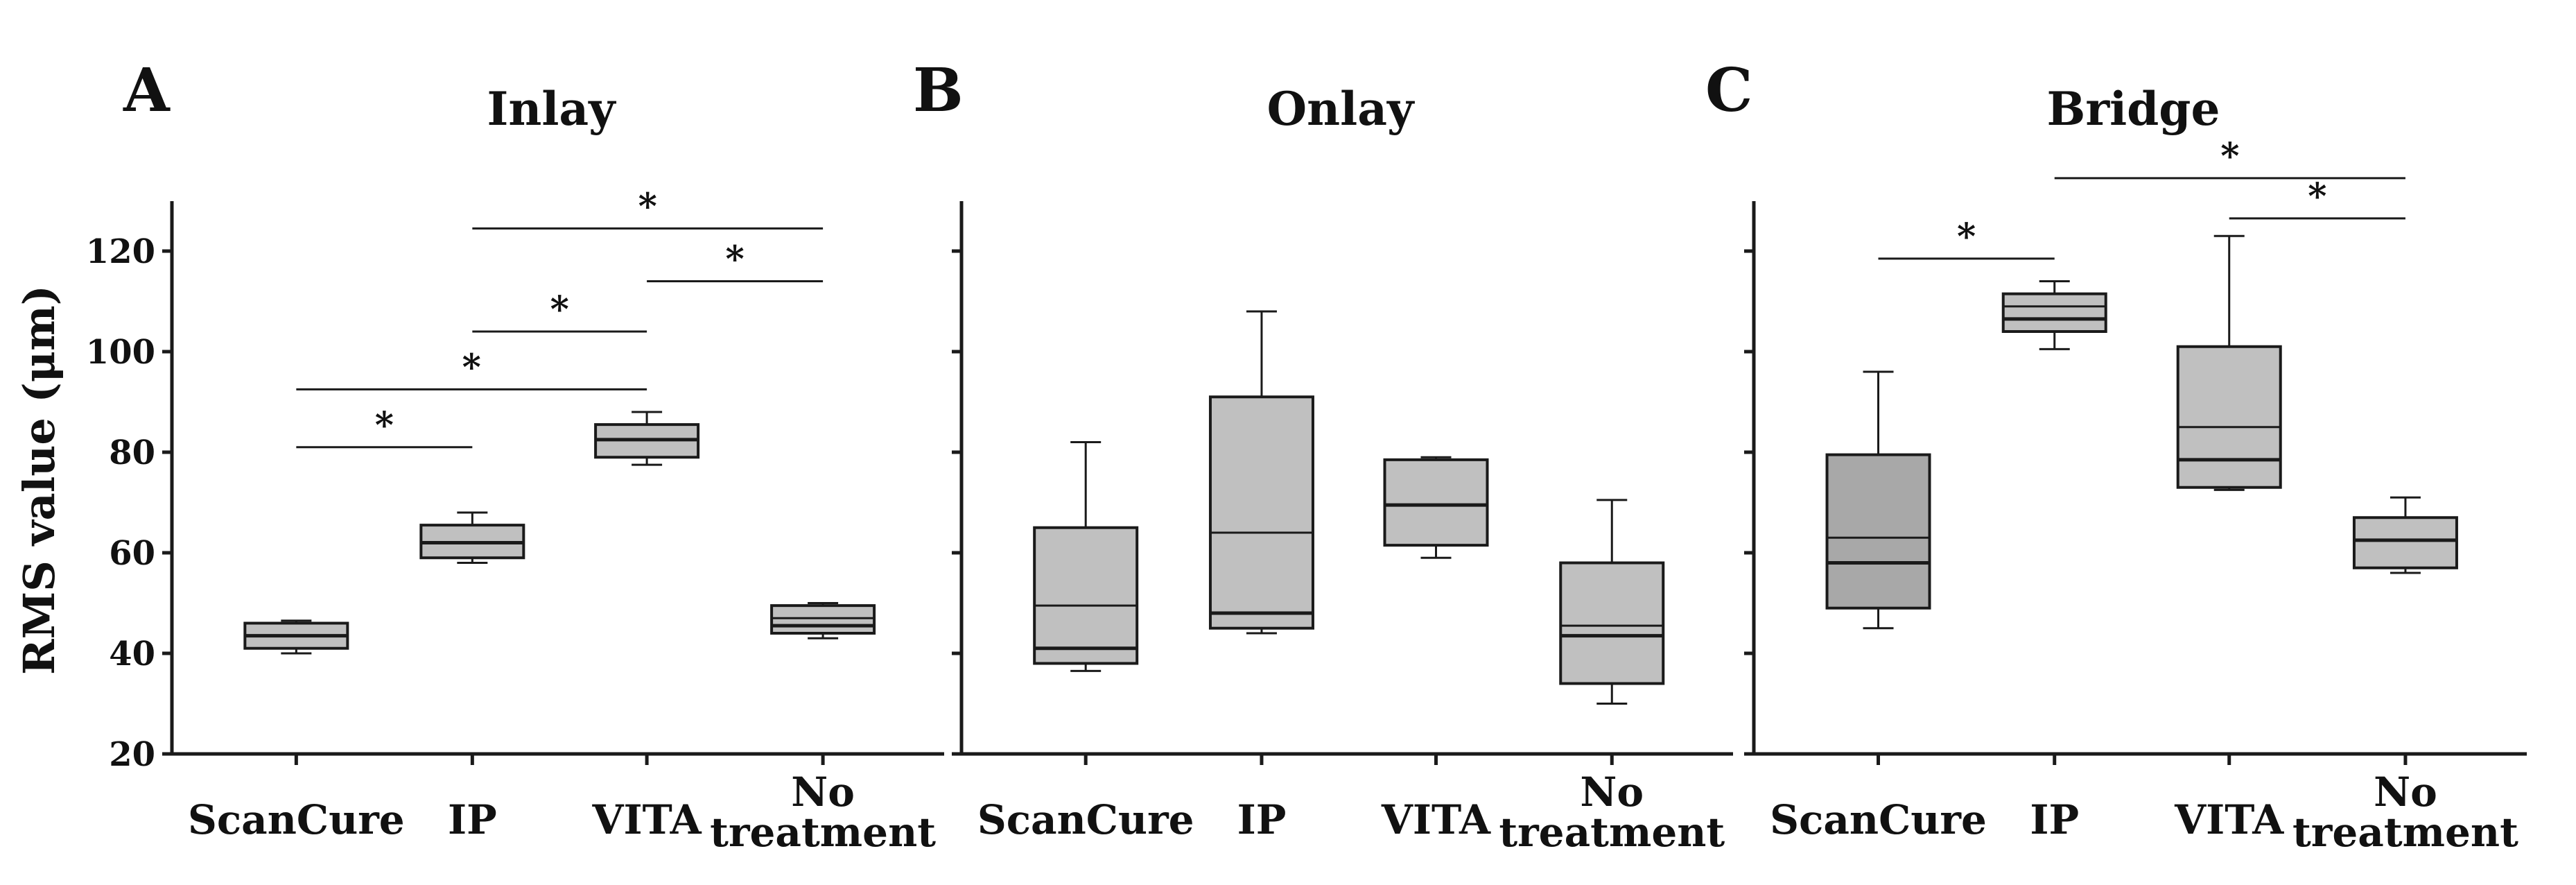 This screenshot has height=885, width=2576. Describe the element at coordinates (938, 90) in the screenshot. I see `panel-letter: B` at that location.